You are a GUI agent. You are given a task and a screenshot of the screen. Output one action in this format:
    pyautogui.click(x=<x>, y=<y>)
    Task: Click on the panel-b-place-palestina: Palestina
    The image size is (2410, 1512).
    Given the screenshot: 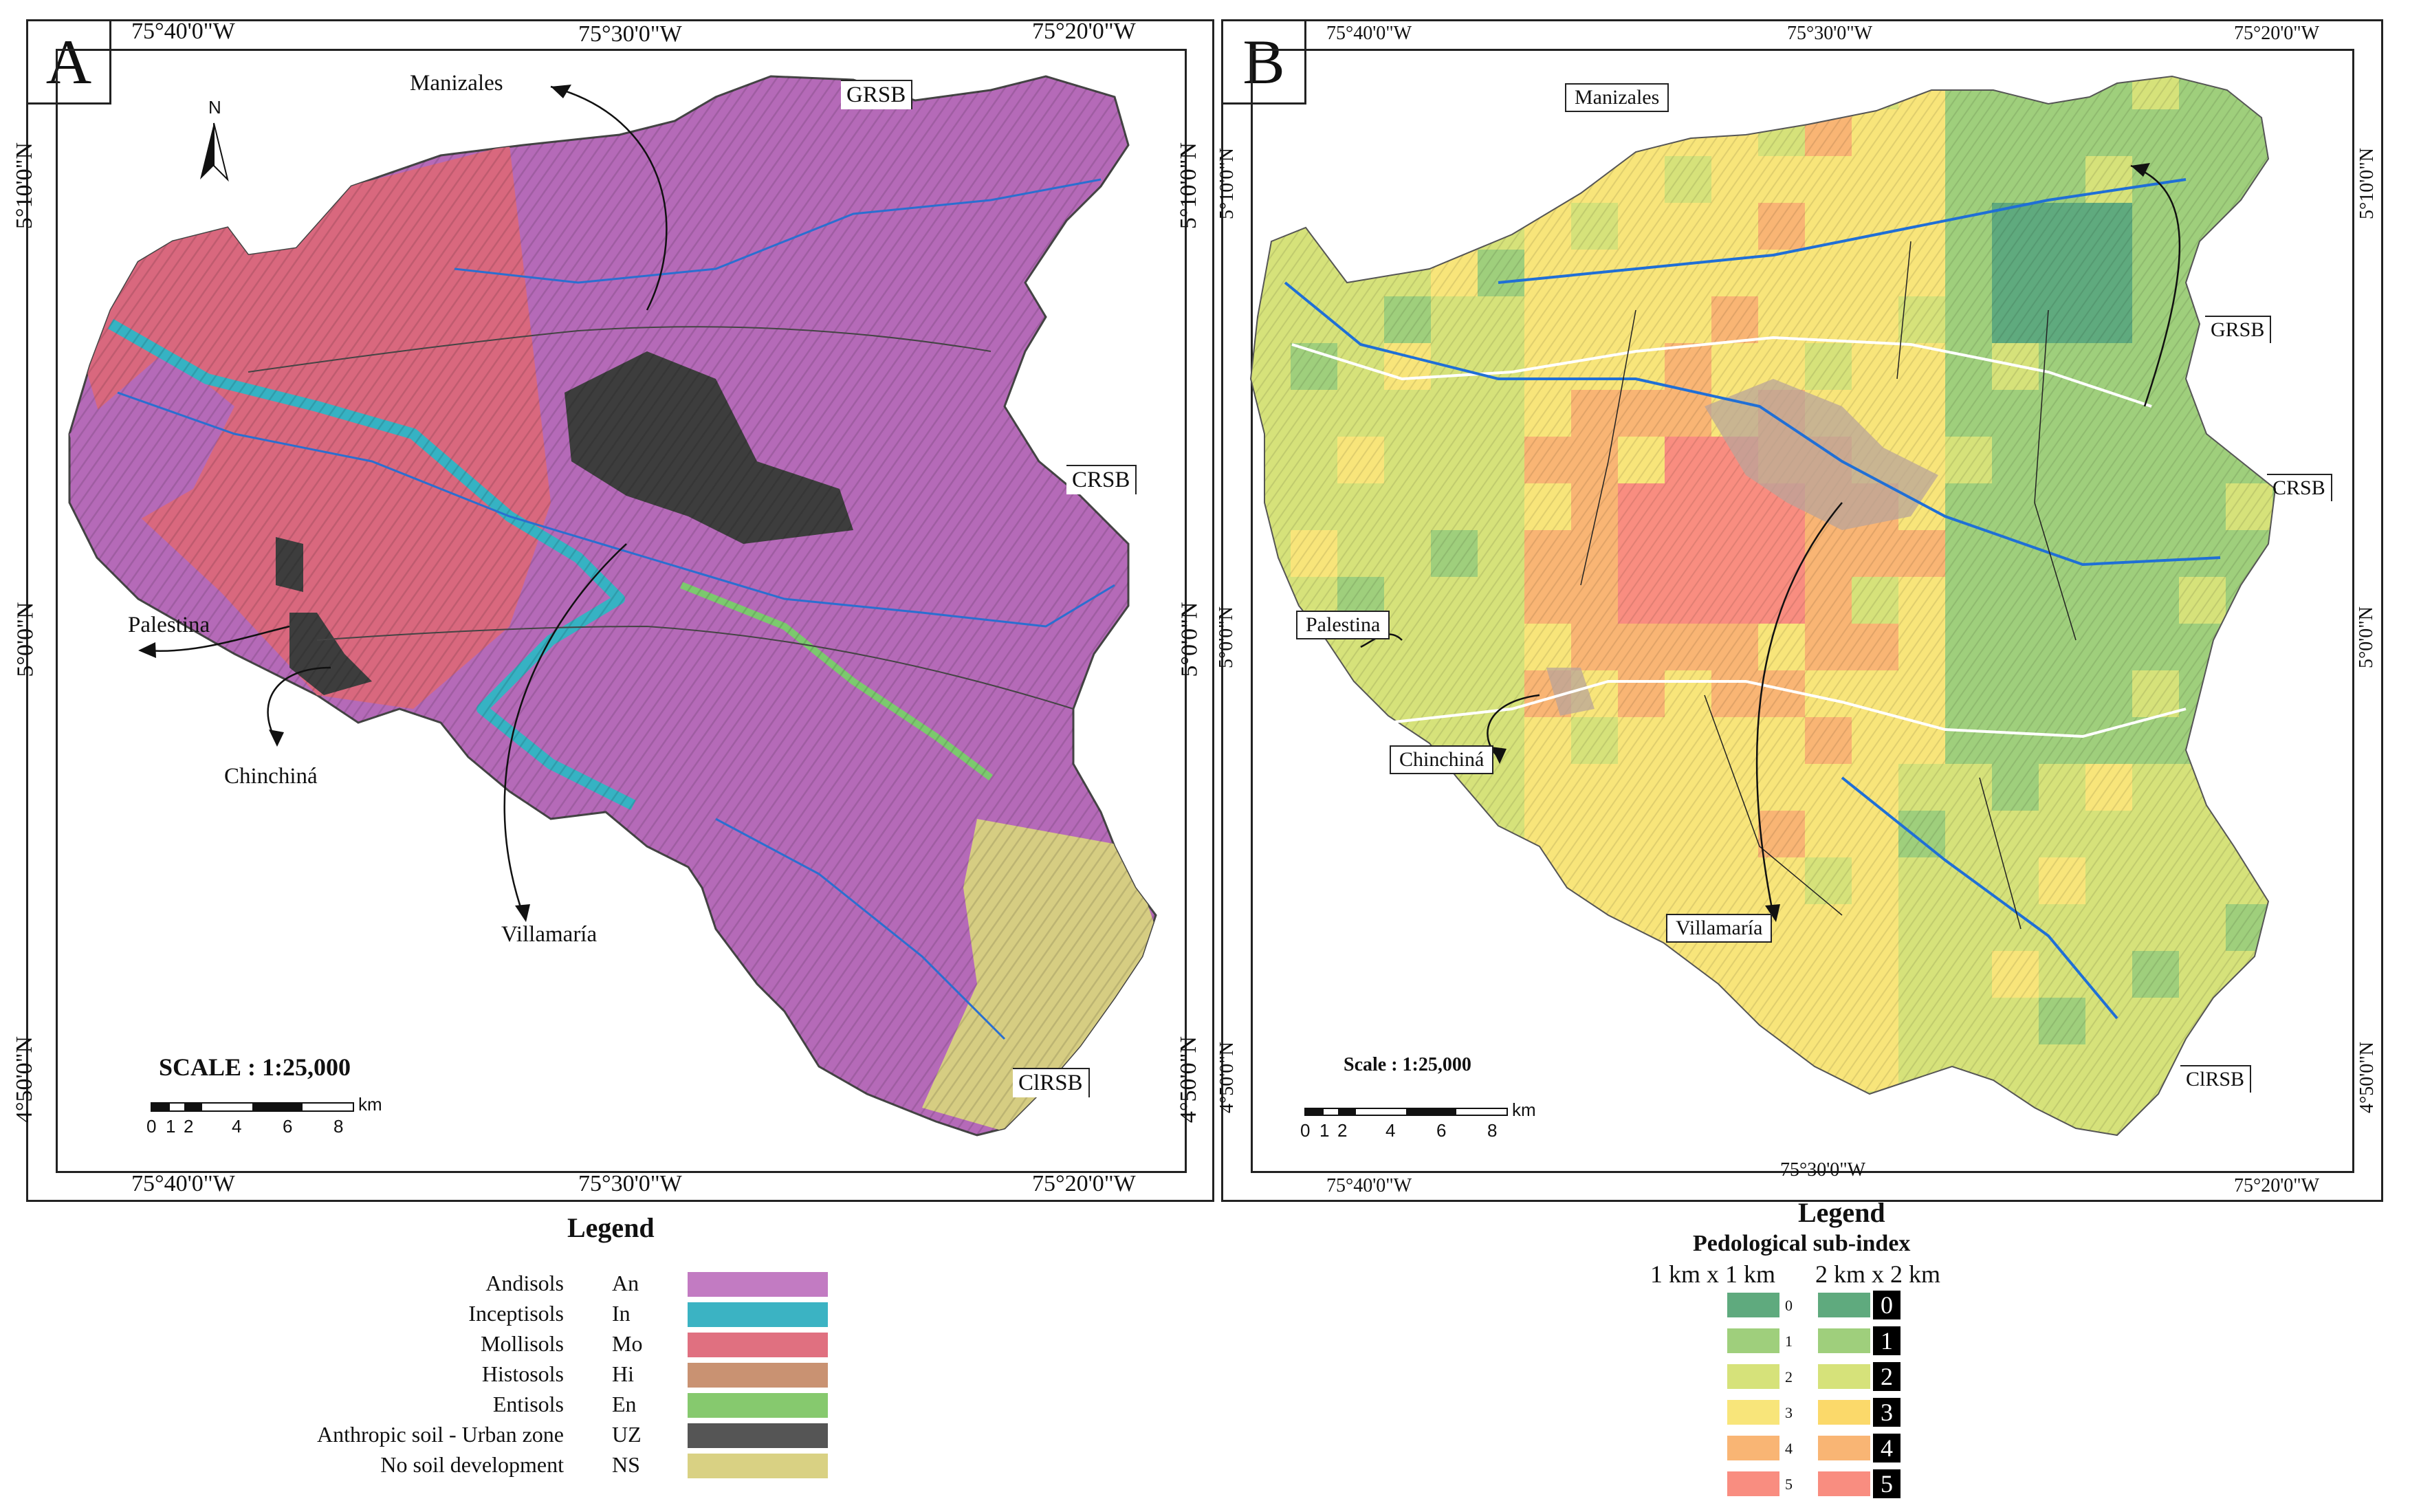 What is the action you would take?
    pyautogui.click(x=1343, y=625)
    